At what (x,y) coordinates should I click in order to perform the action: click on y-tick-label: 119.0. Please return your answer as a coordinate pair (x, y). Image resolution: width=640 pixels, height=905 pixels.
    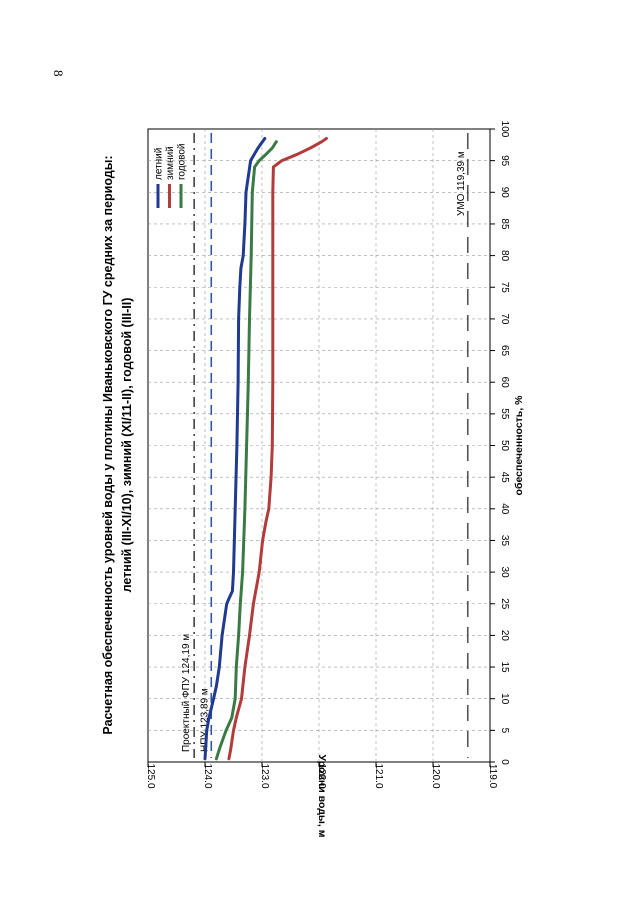
    Looking at the image, I should click on (492, 776).